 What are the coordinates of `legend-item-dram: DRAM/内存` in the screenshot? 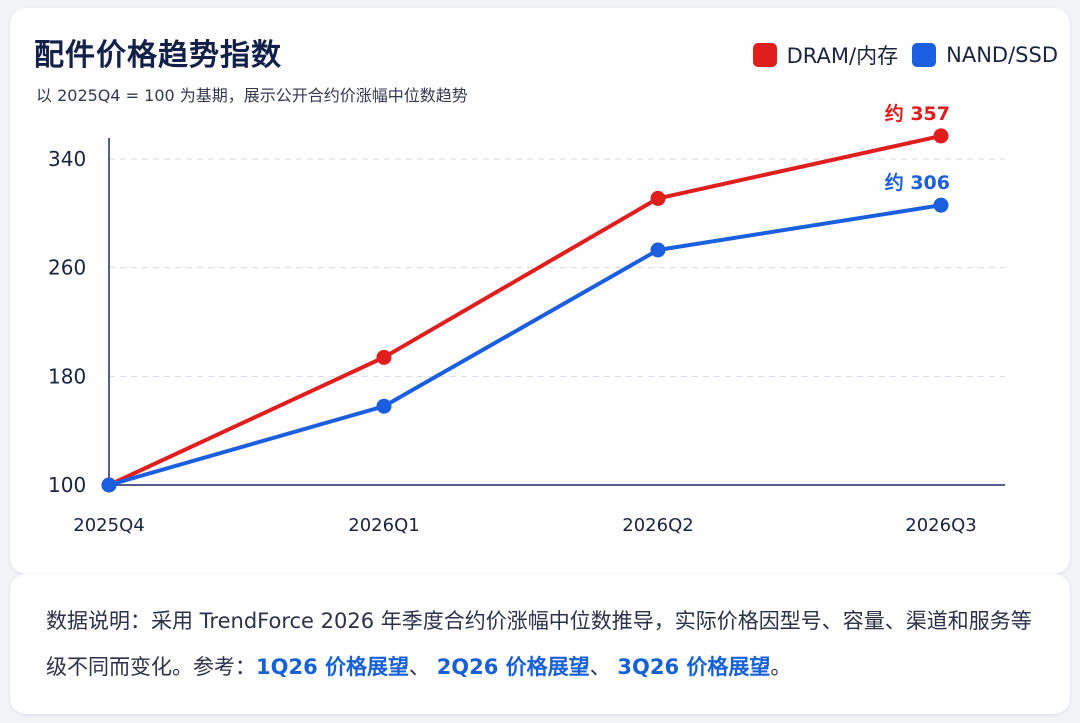 It's located at (825, 55).